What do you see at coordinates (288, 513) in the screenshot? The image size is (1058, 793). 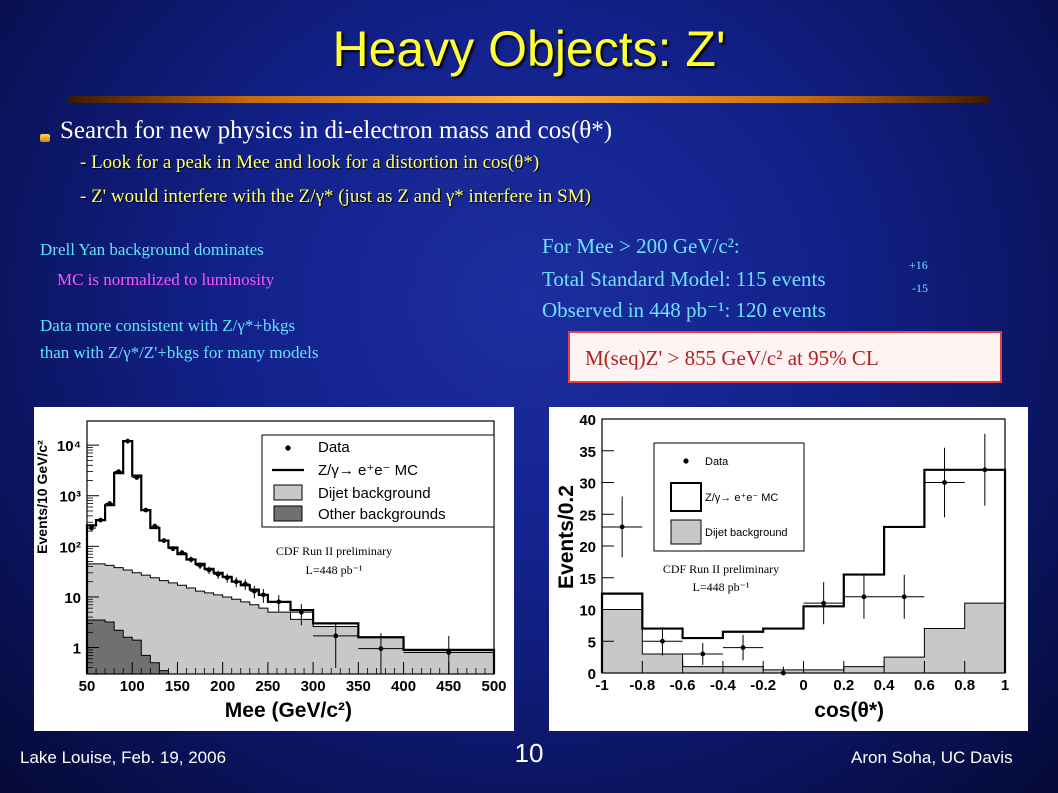 I see `legend-other-swatch` at bounding box center [288, 513].